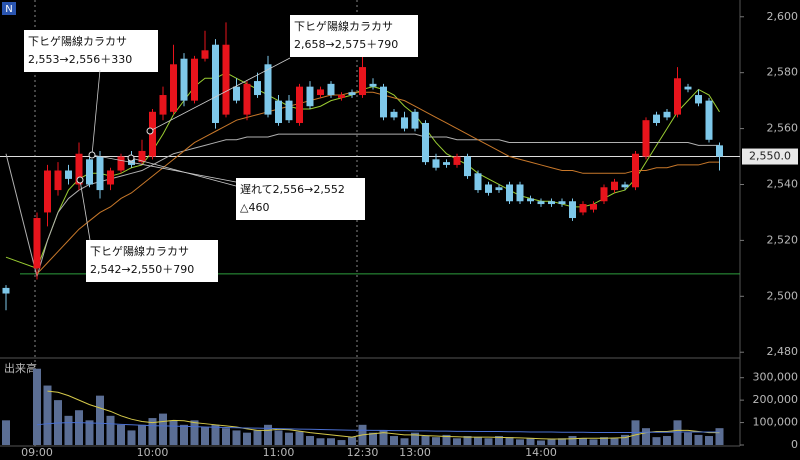  Describe the element at coordinates (415, 452) in the screenshot. I see `x-tick-label: 13:00` at that location.